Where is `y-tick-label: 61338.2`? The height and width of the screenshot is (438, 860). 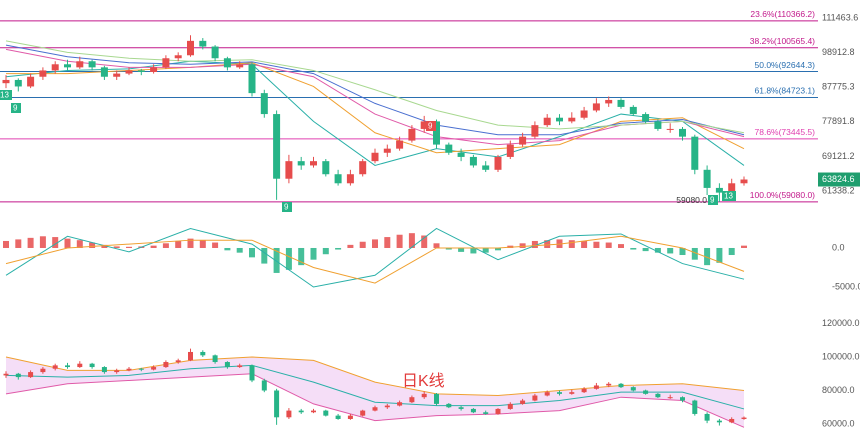 y-tick-label: 61338.2 is located at coordinates (838, 190).